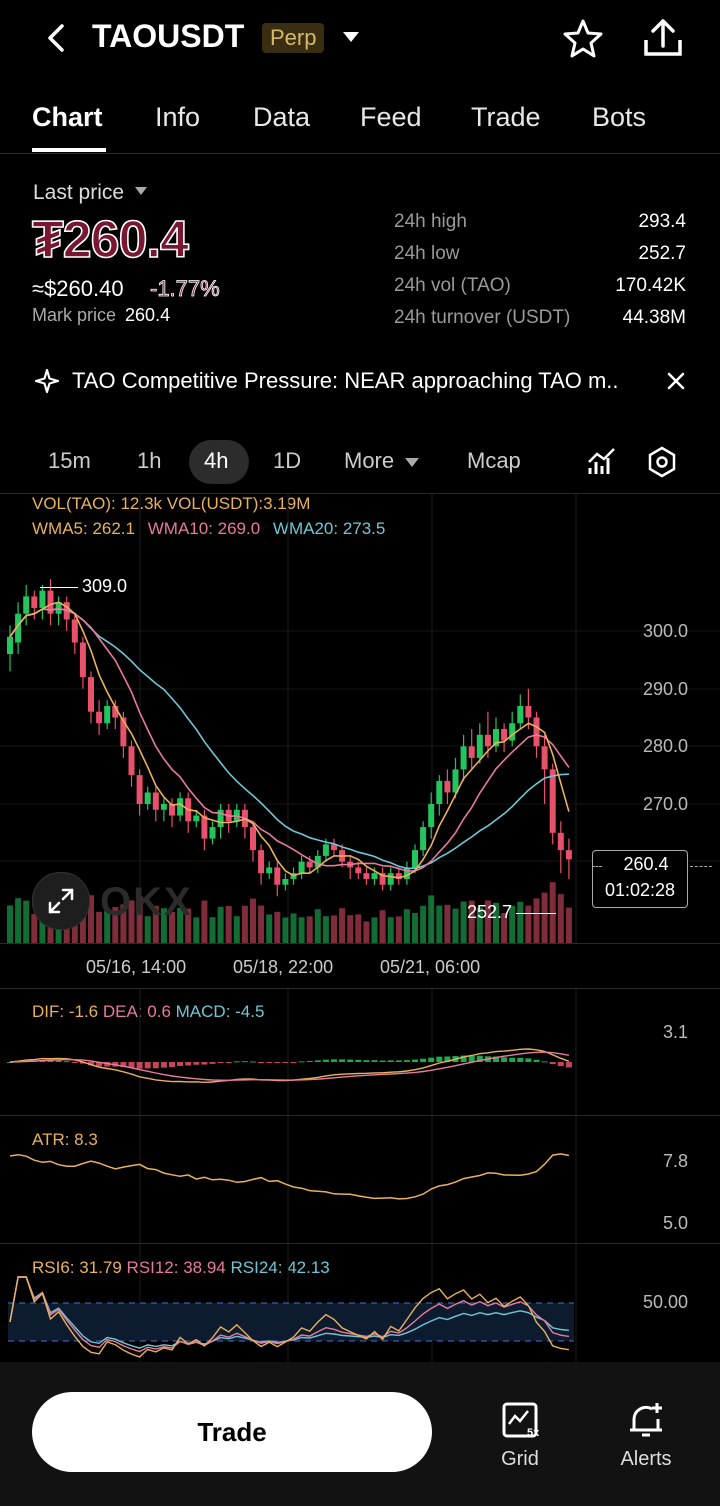 The image size is (720, 1506). What do you see at coordinates (216, 460) in the screenshot?
I see `timeframe-4h: 4h` at bounding box center [216, 460].